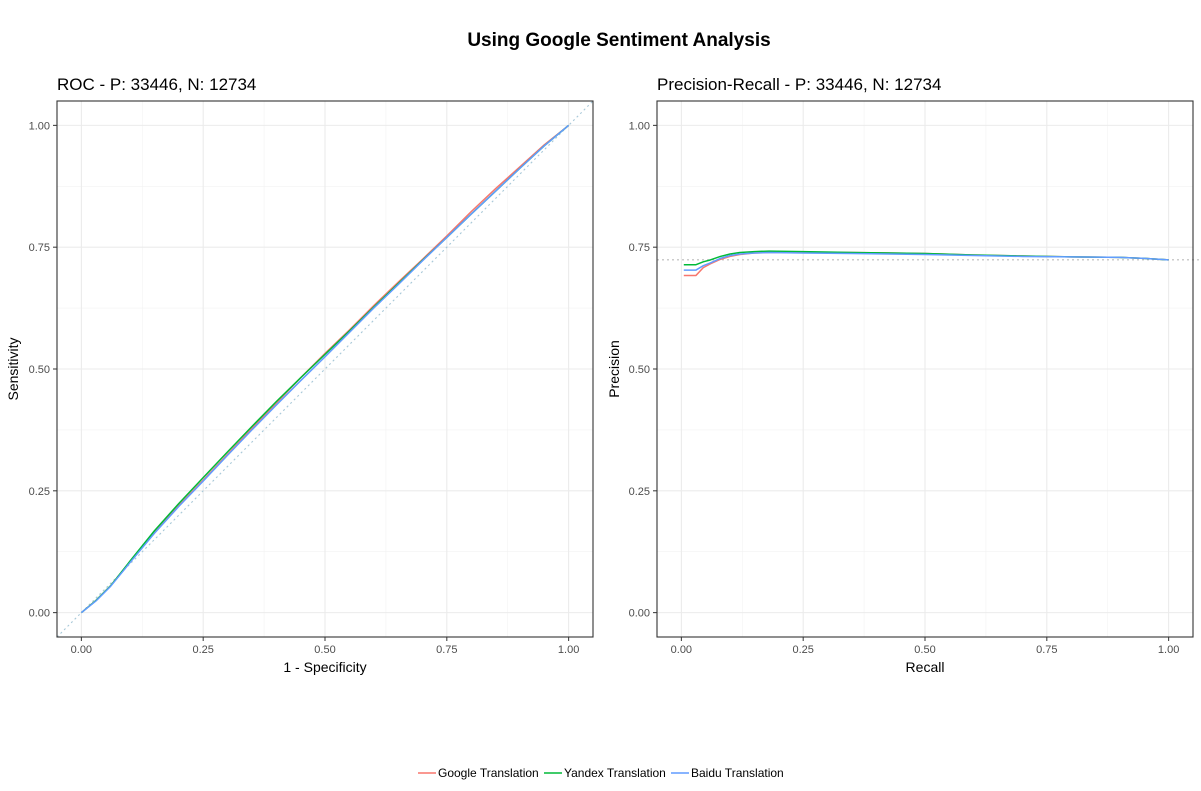  Describe the element at coordinates (639, 126) in the screenshot. I see `pr-y-tick-label: 1.00` at that location.